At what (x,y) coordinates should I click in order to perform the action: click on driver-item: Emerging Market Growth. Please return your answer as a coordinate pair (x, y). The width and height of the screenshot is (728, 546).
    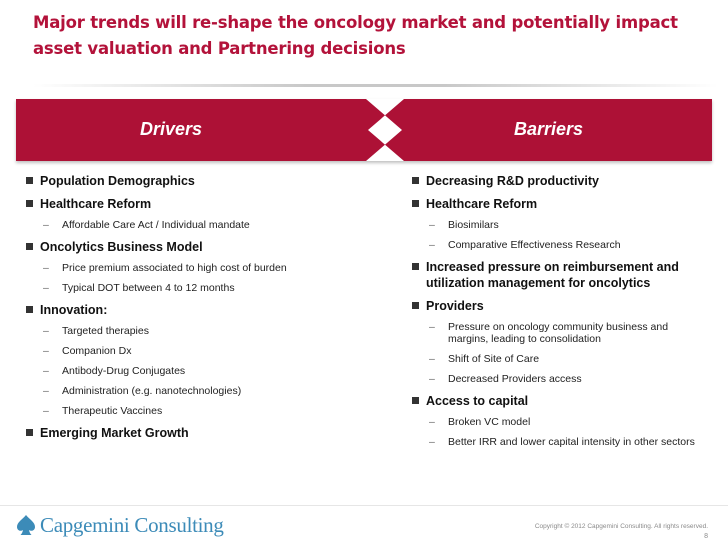
    Looking at the image, I should click on (212, 433).